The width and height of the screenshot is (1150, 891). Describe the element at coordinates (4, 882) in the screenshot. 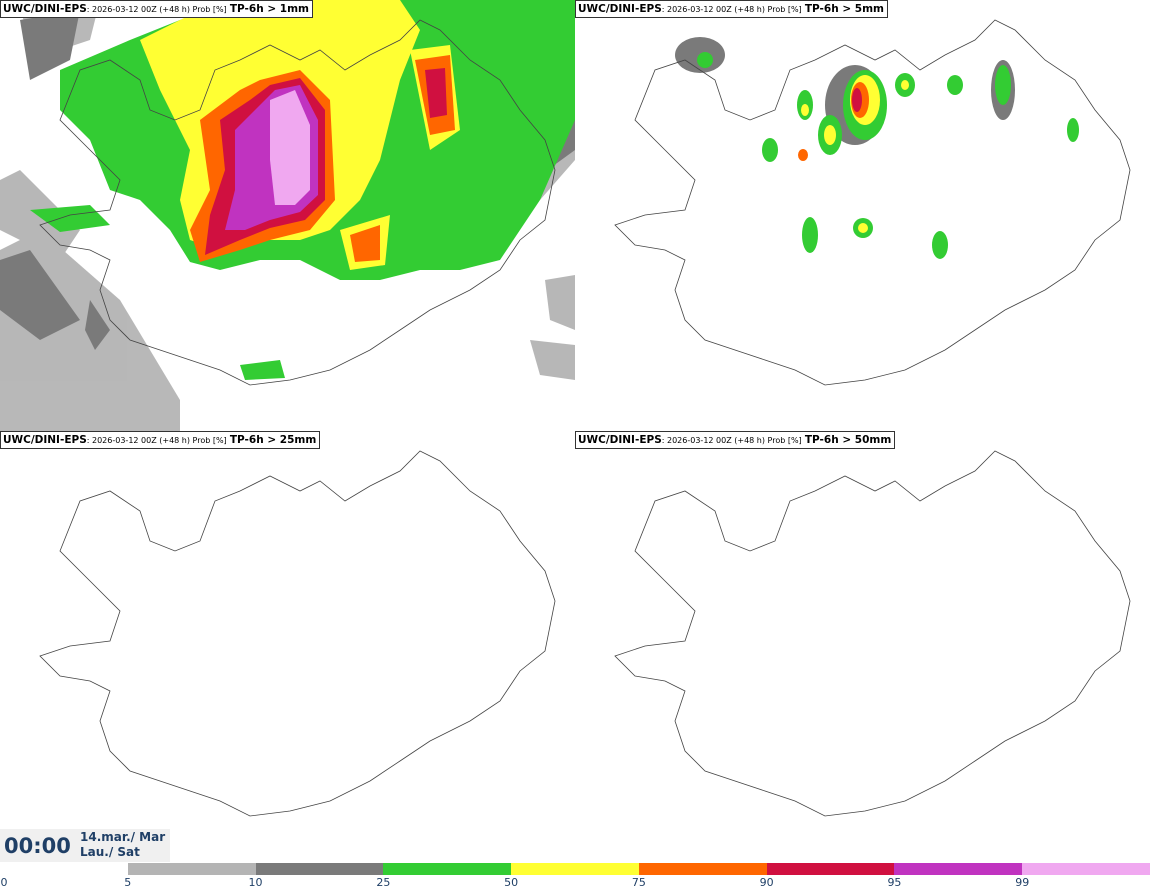

I see `colorbar-tick-label: 0` at that location.